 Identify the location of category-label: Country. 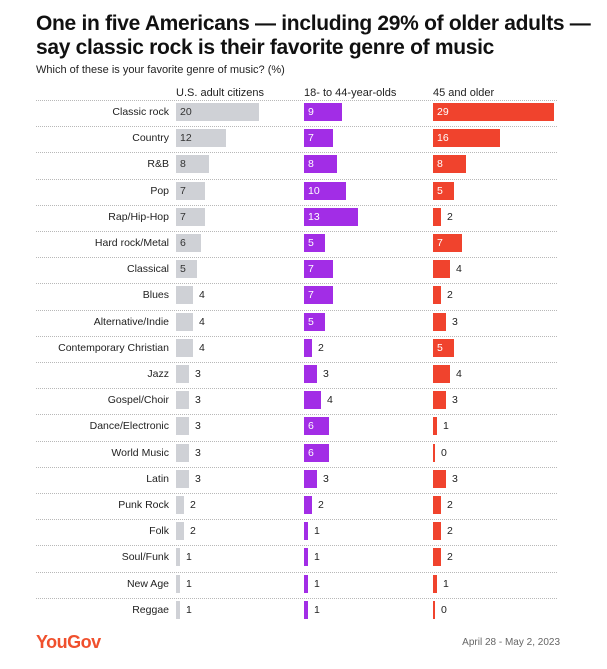
(150, 138).